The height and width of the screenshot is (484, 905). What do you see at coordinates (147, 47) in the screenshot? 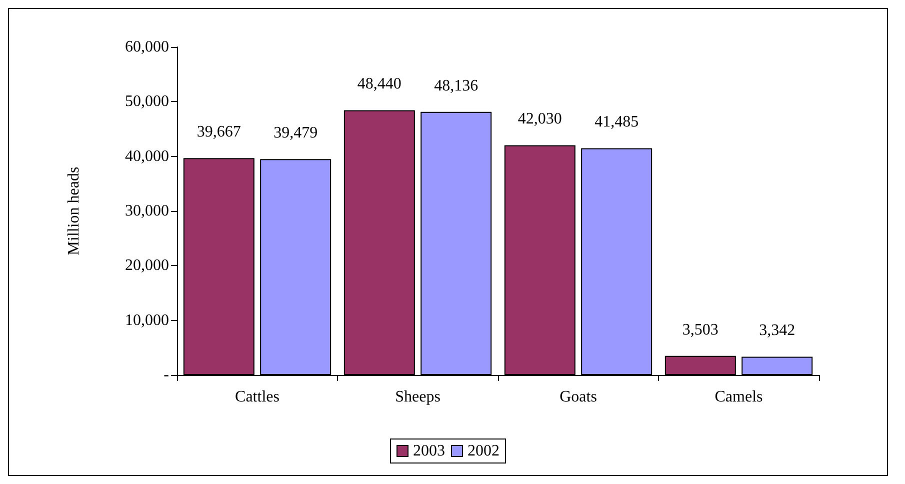
I see `y-tick-label: 60,000` at bounding box center [147, 47].